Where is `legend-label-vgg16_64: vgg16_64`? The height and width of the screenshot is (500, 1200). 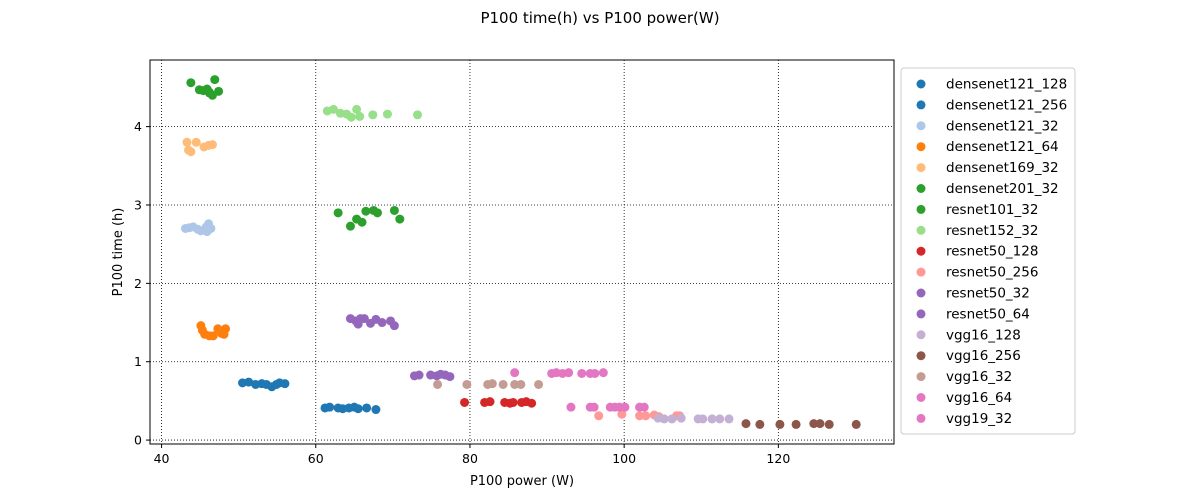 legend-label-vgg16_64: vgg16_64 is located at coordinates (979, 398).